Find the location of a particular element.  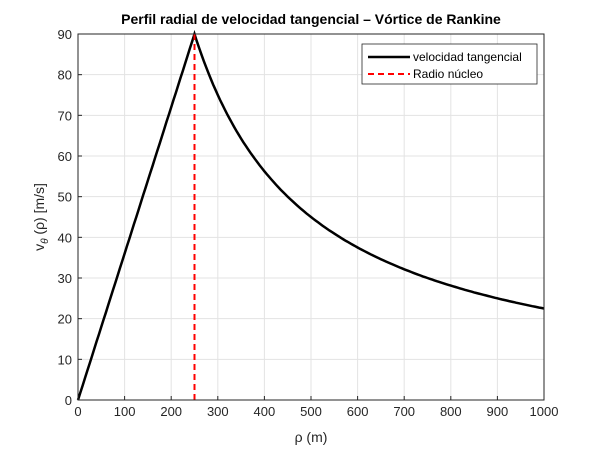

y-tick-label: 10 is located at coordinates (65, 359).